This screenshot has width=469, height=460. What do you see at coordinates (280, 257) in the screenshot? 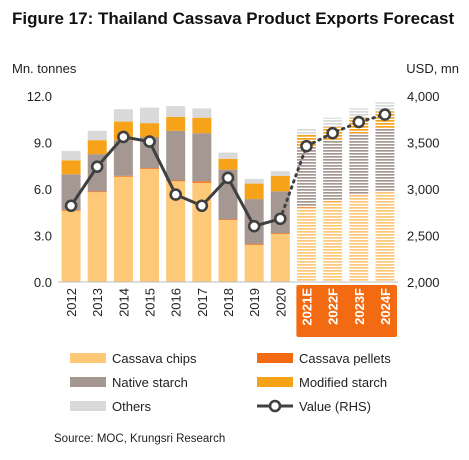
I see `bar-chips-2020` at bounding box center [280, 257].